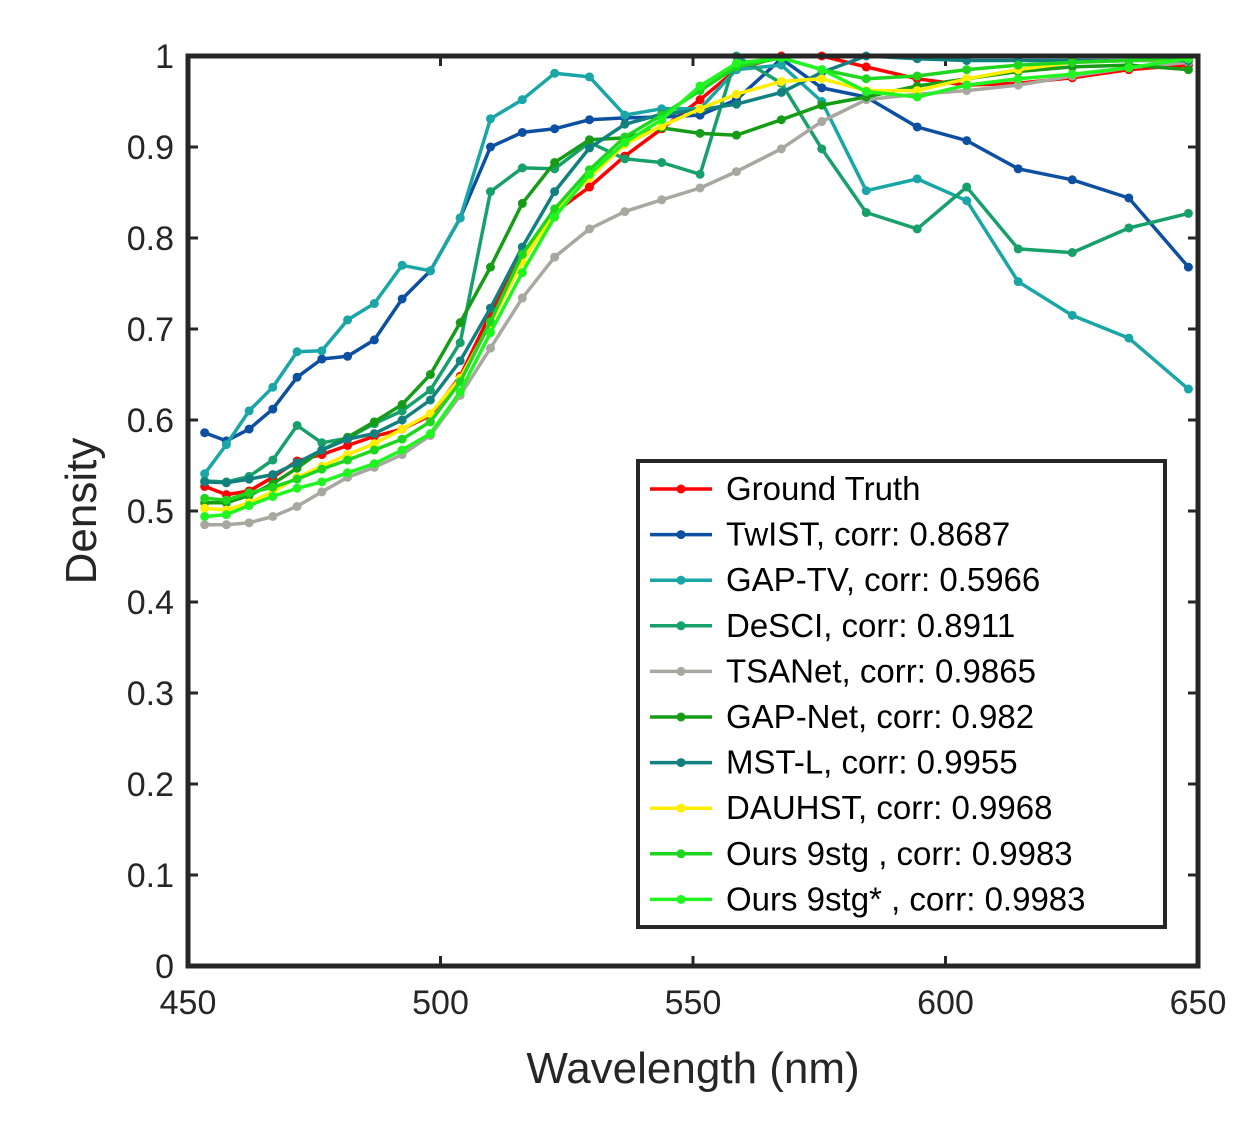  Describe the element at coordinates (150, 421) in the screenshot. I see `y-tick-label: 0.6` at that location.